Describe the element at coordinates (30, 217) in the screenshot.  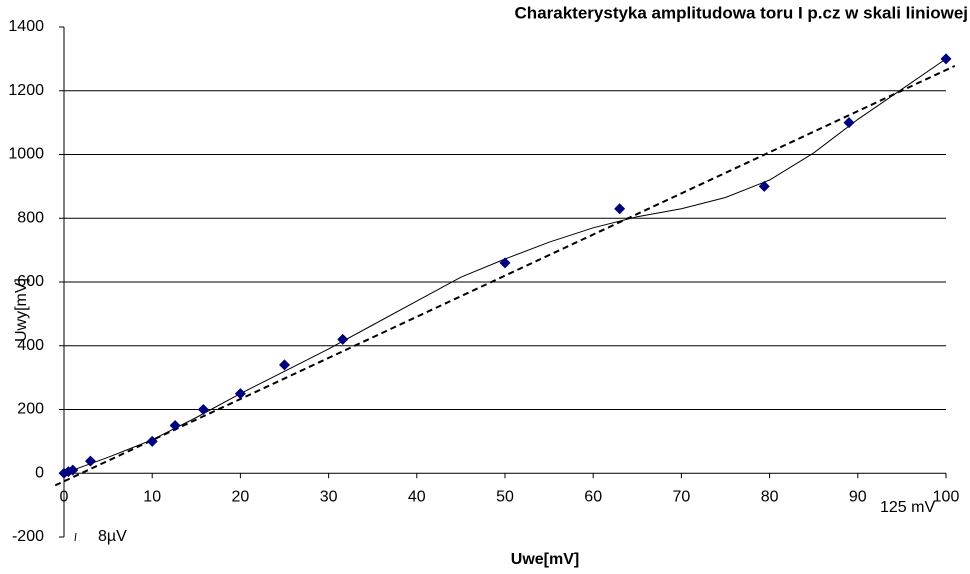
I see `y-tick-label: 800` at that location.